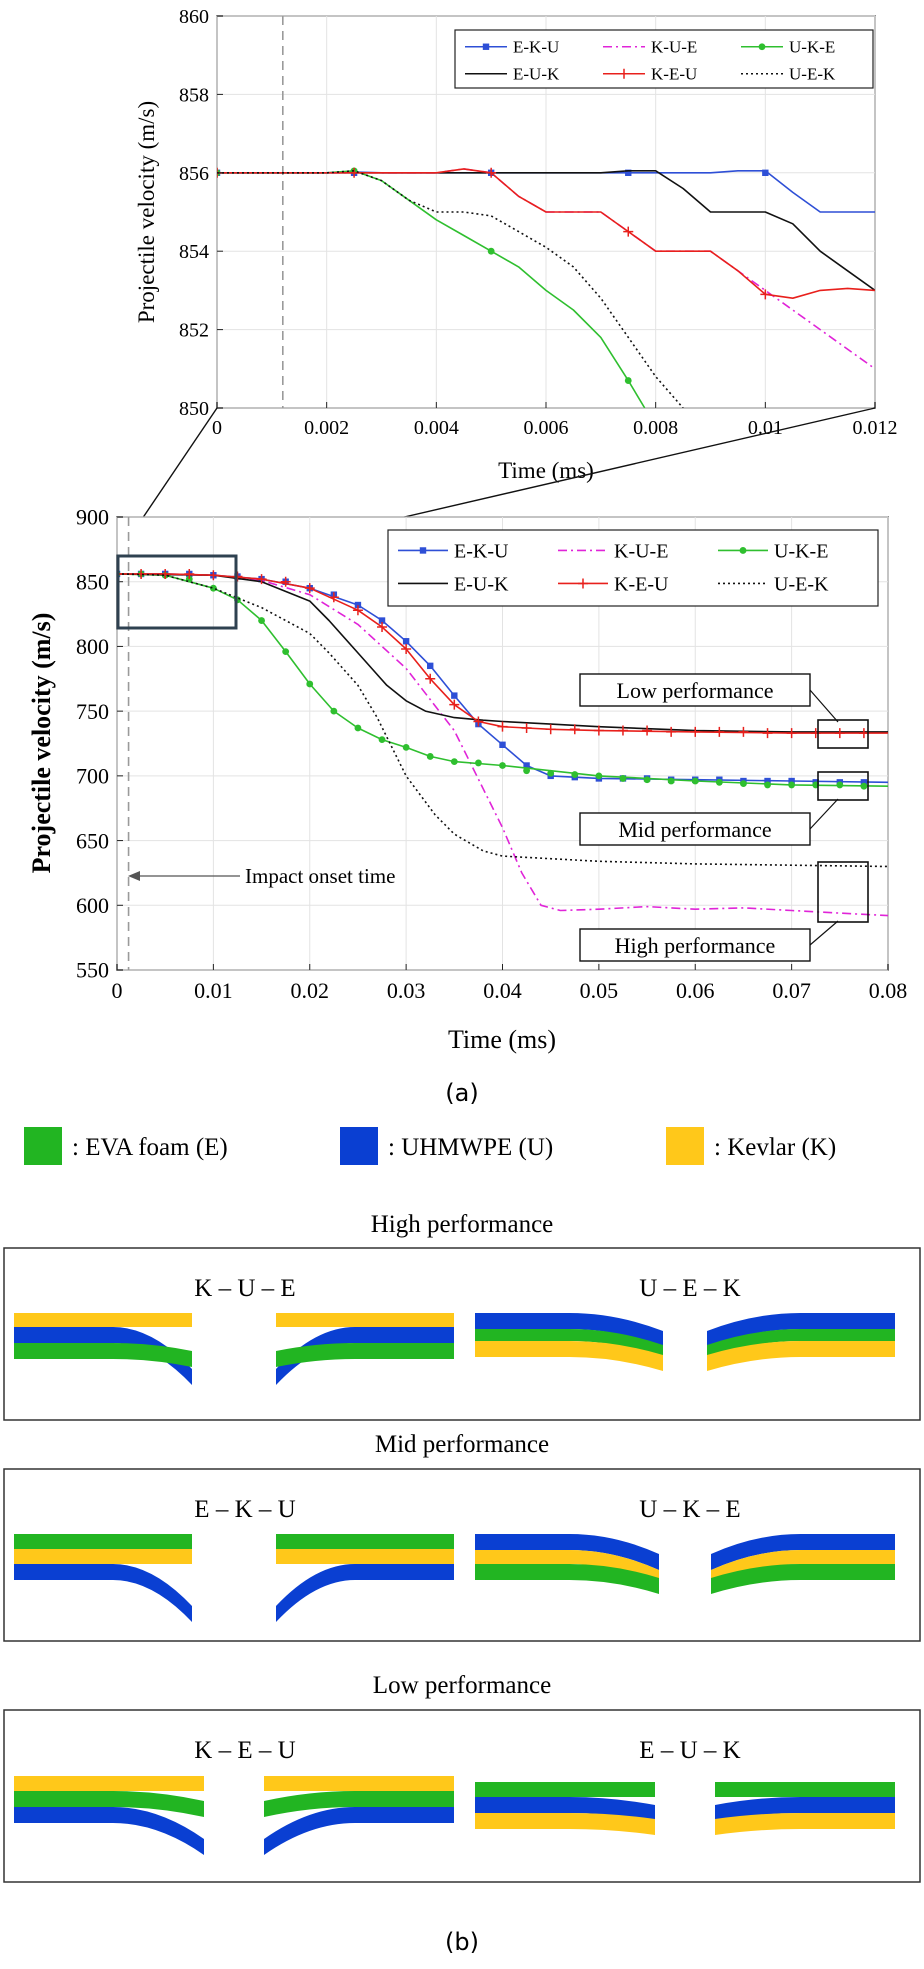 This screenshot has height=1969, width=924. I want to click on sim-low-right-layer-e-1-left, so click(565, 1789).